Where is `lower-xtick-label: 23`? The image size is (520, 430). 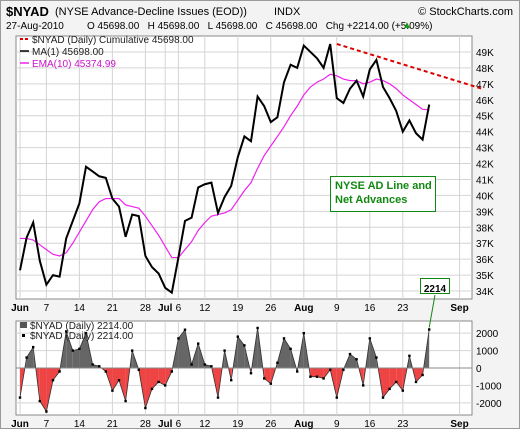
lower-xtick-label: 23 is located at coordinates (403, 424).